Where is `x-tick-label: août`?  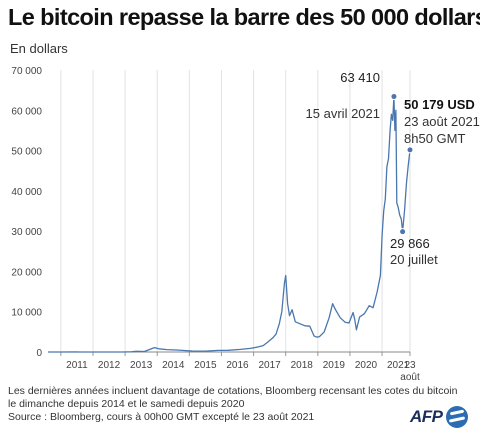 x-tick-label: août is located at coordinates (410, 377).